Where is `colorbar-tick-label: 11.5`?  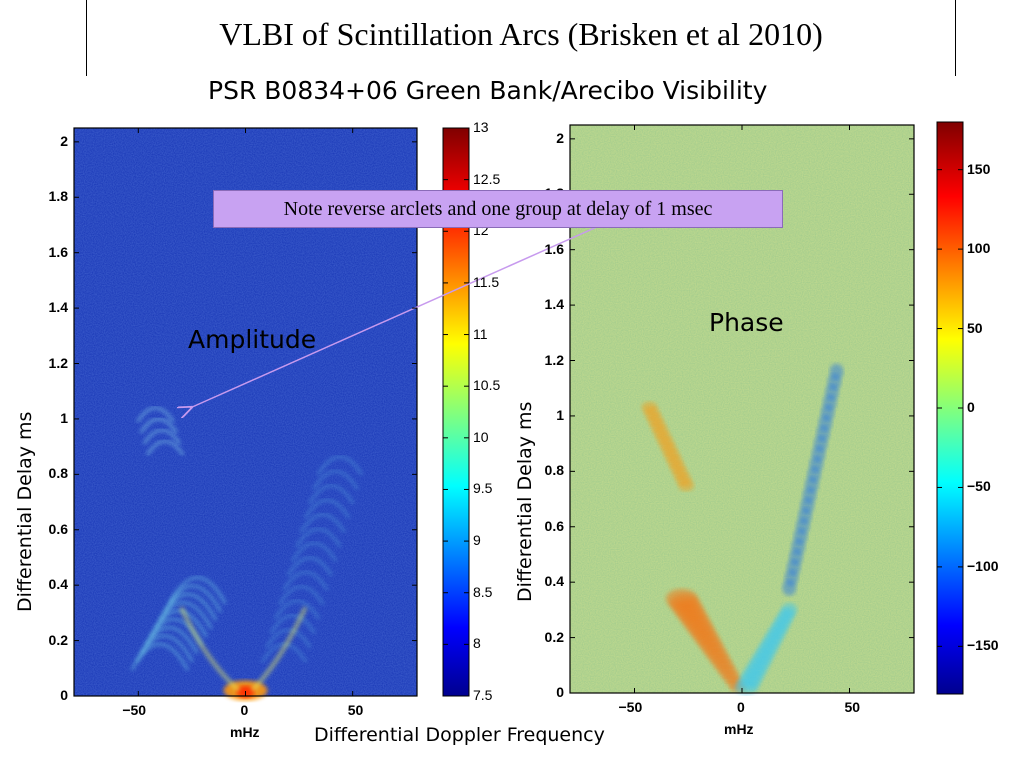 colorbar-tick-label: 11.5 is located at coordinates (486, 281).